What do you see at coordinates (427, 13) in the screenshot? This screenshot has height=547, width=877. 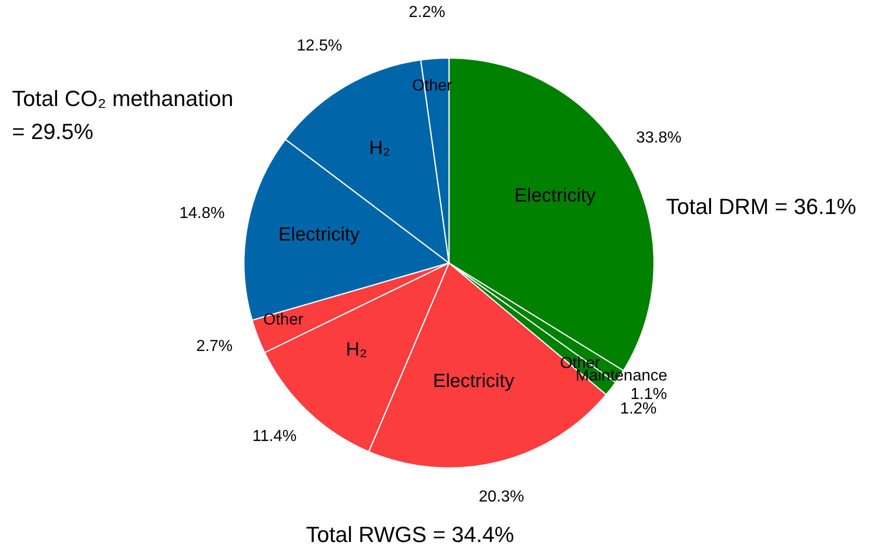 I see `data-label: 2.2%` at bounding box center [427, 13].